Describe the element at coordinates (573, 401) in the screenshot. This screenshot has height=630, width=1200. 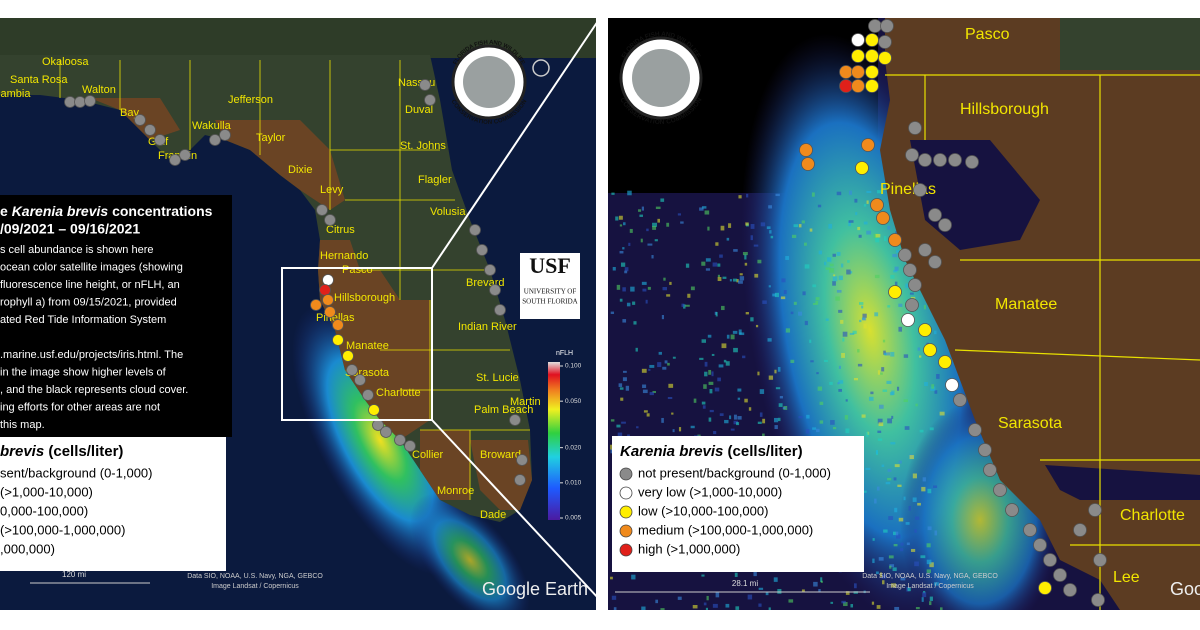
I see `colorbar-tick-label: 0.050` at that location.